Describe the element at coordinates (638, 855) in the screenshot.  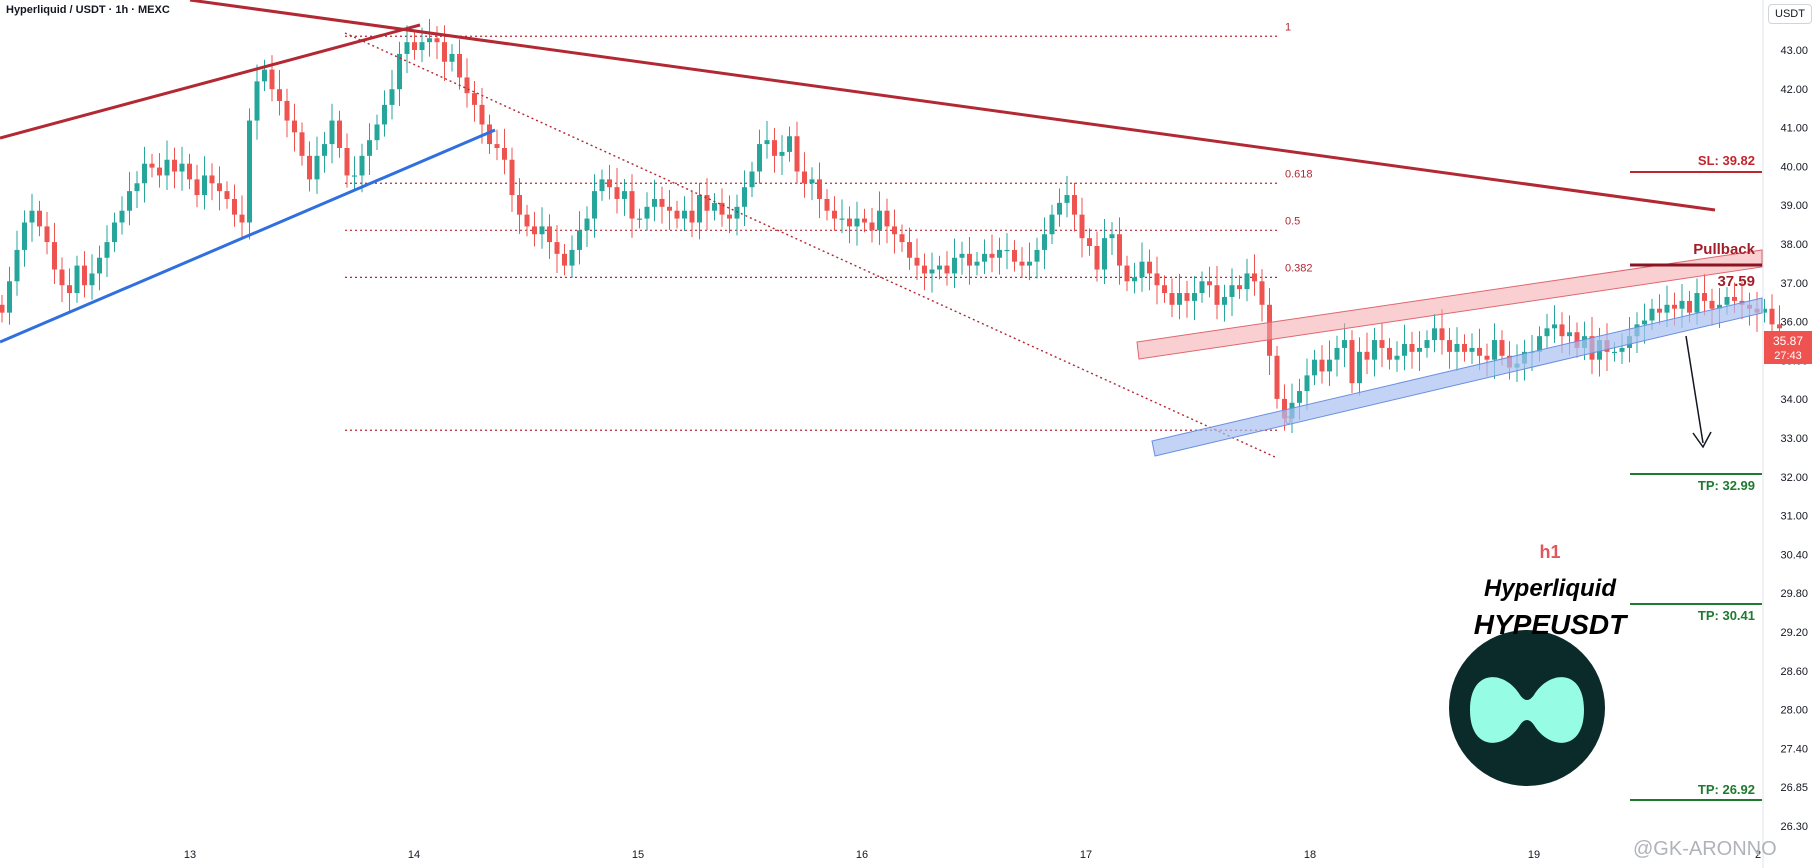
I see `time-axis-label: 15` at that location.